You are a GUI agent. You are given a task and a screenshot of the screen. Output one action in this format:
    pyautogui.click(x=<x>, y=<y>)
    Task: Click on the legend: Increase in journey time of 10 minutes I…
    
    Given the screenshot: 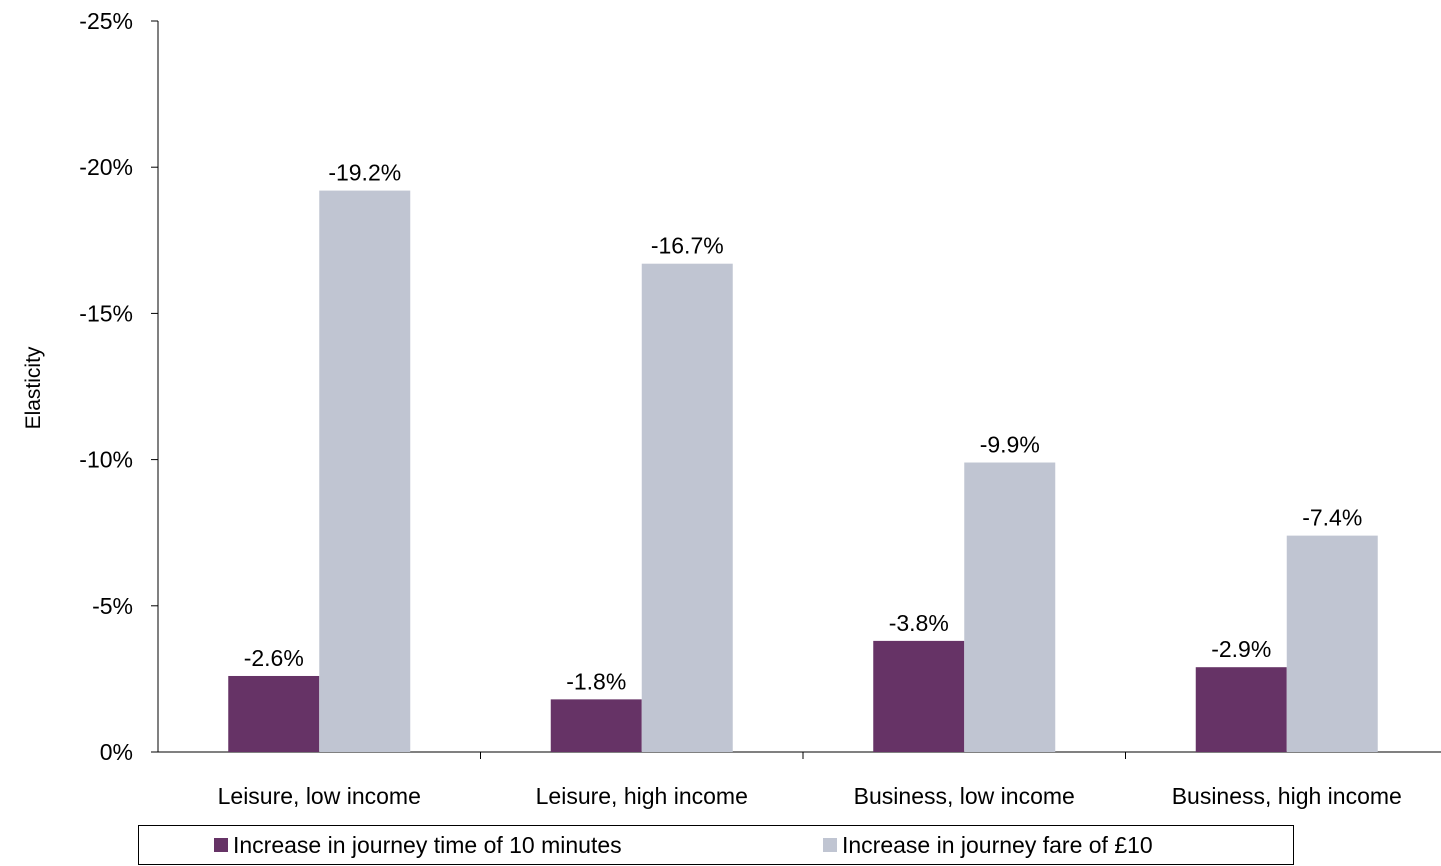 What is the action you would take?
    pyautogui.click(x=716, y=845)
    